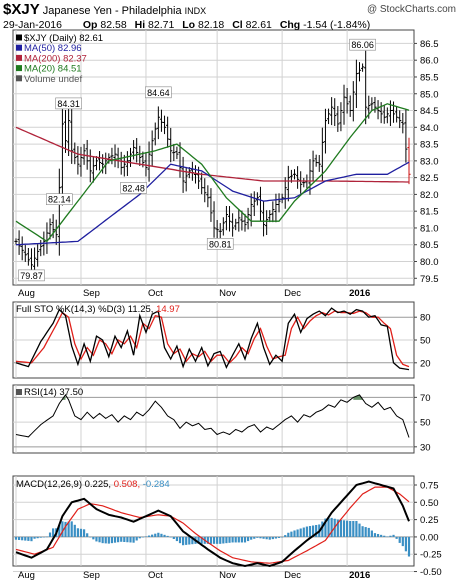  I want to click on price-ytick-label: 83.5, so click(429, 145).